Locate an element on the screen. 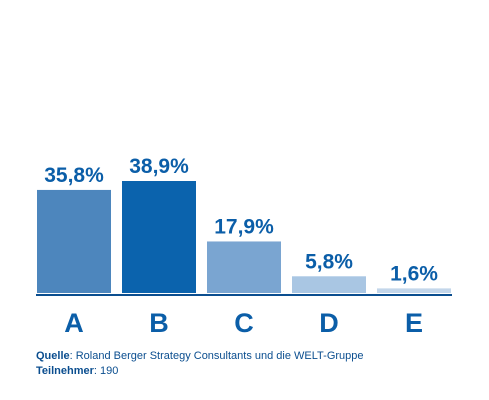 This screenshot has width=489, height=400. participants-line: Teilnehmer: 190 is located at coordinates (200, 371).